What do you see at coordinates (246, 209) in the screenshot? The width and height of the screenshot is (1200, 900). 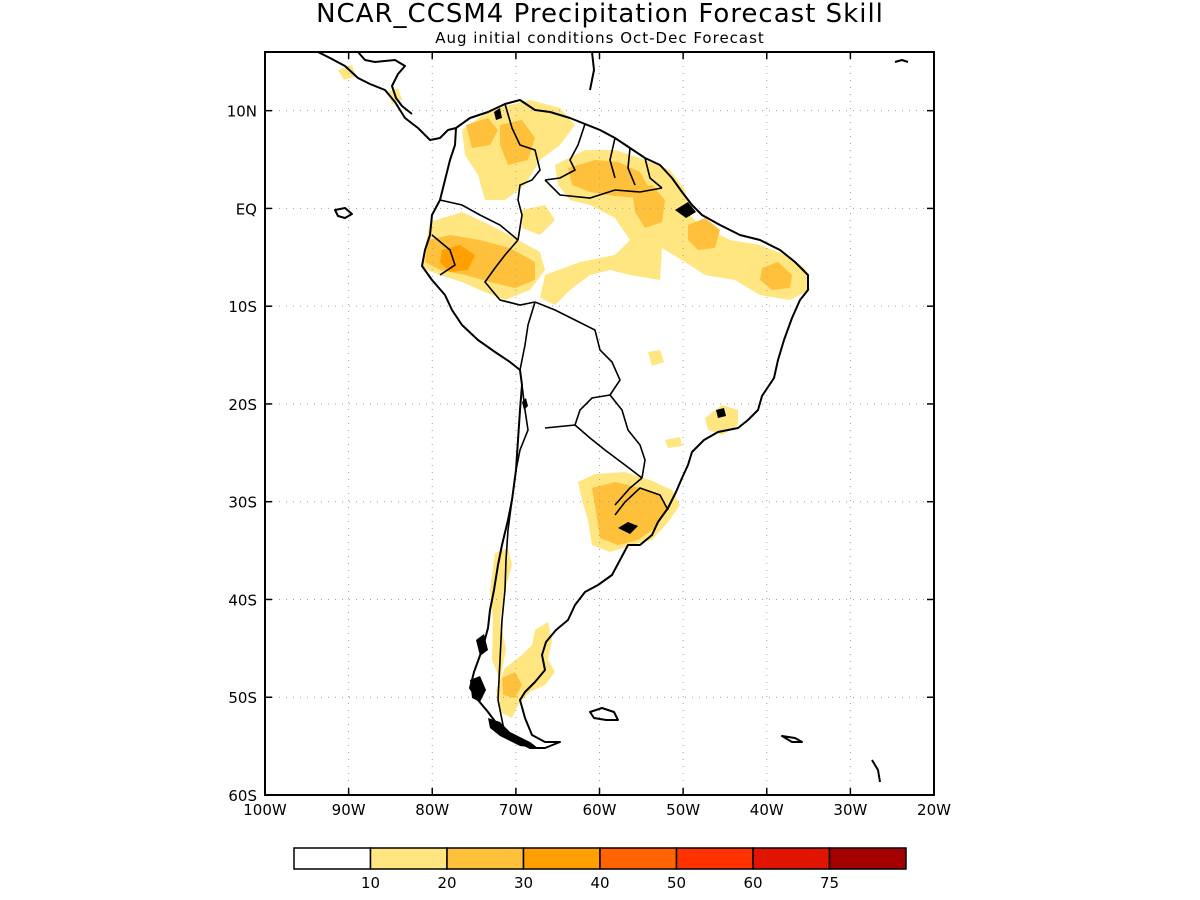 I see `lat-tick-label: EQ` at bounding box center [246, 209].